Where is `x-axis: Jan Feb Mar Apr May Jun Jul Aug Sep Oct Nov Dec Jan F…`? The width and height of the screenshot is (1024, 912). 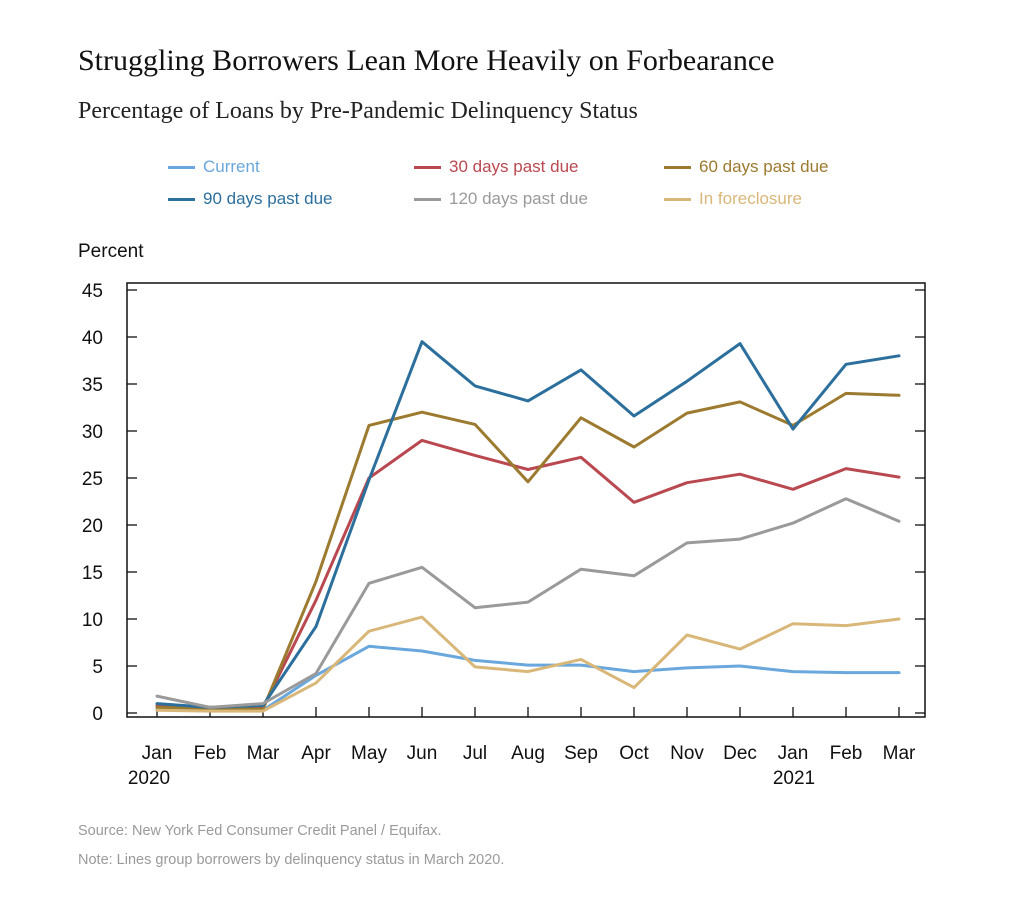 x-axis: Jan Feb Mar Apr May Jun Jul Aug Sep Oct Nov Dec Jan F… is located at coordinates (529, 735).